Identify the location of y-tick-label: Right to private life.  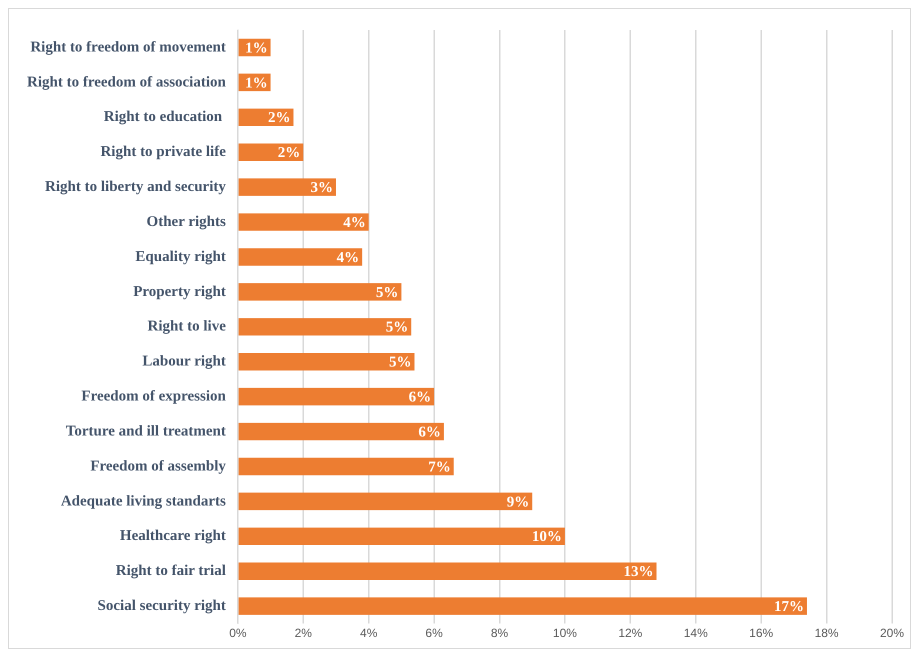
(163, 152).